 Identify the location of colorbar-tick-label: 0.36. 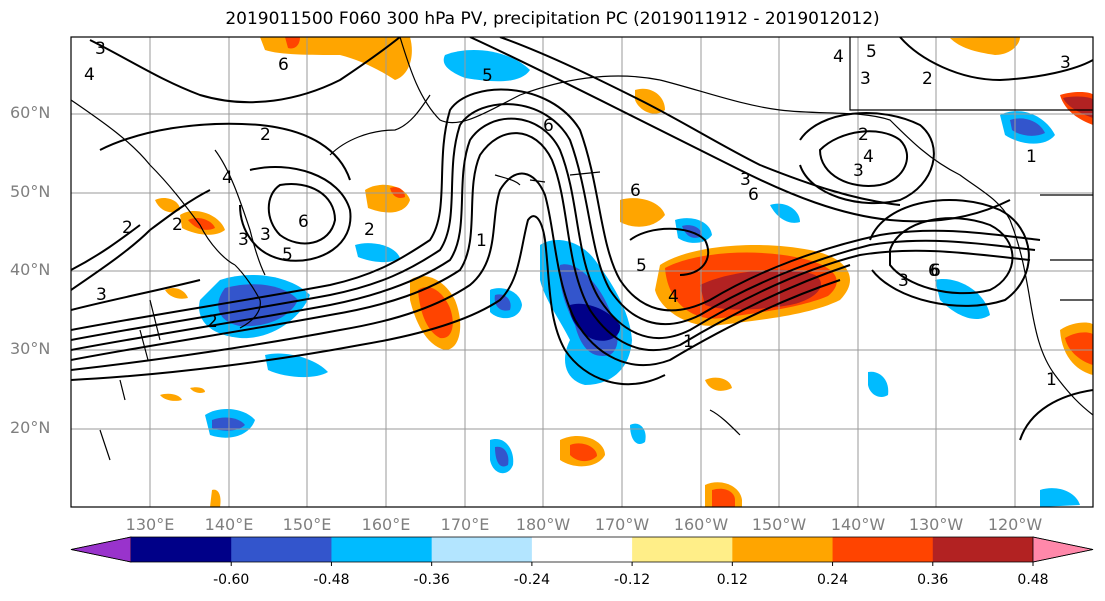
(933, 580).